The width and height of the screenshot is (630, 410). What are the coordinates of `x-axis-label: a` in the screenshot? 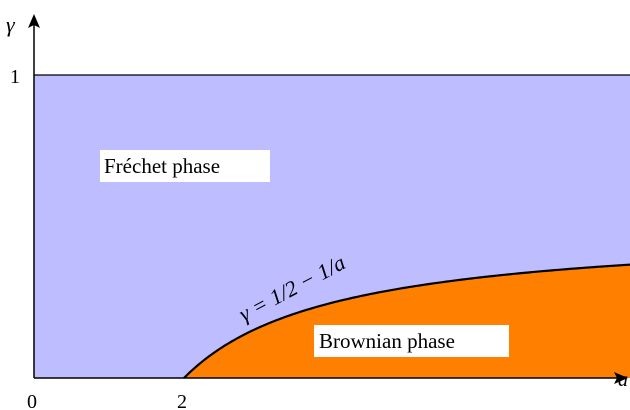 It's located at (623, 380).